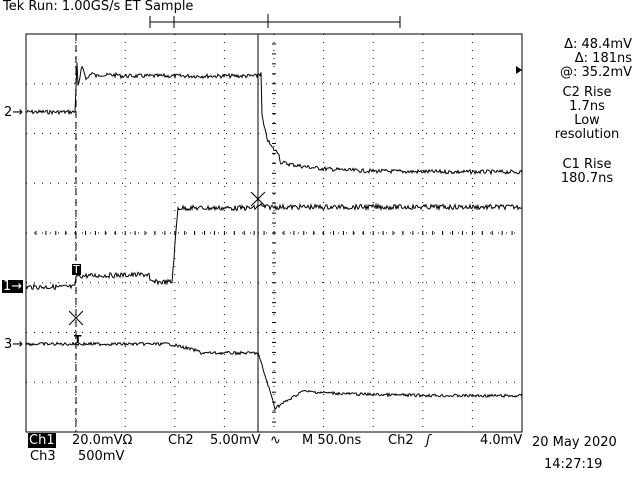 The height and width of the screenshot is (480, 640). Describe the element at coordinates (76, 269) in the screenshot. I see `trigger-marker: T` at that location.